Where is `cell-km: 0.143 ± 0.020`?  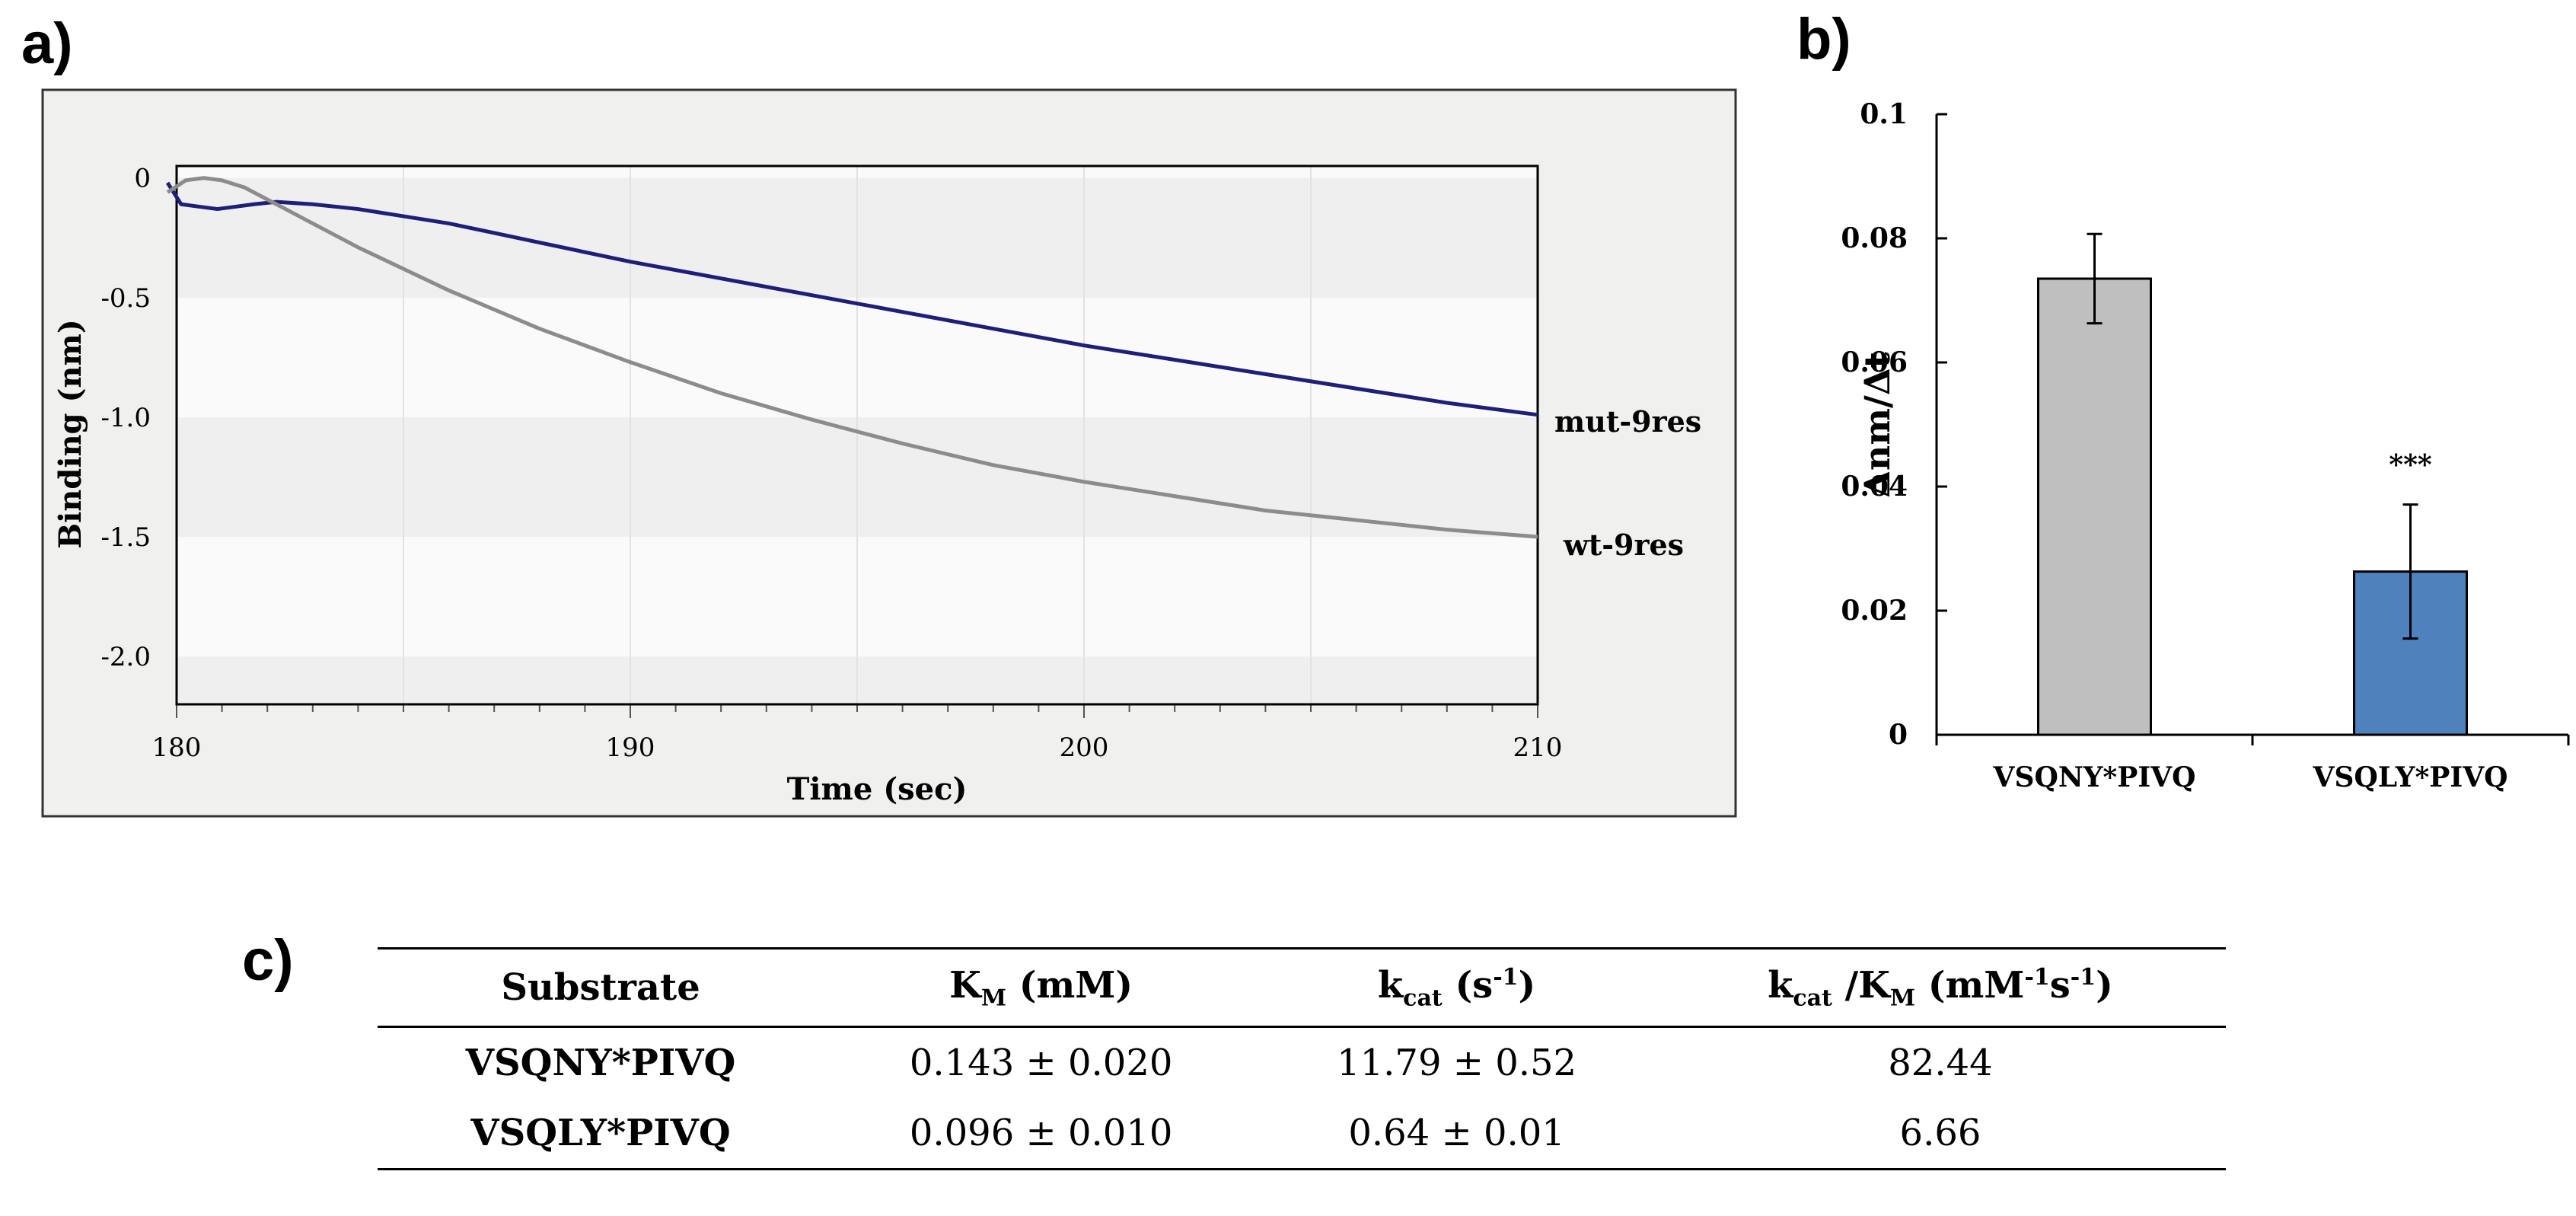
cell-km: 0.143 ± 0.020 is located at coordinates (1041, 1063).